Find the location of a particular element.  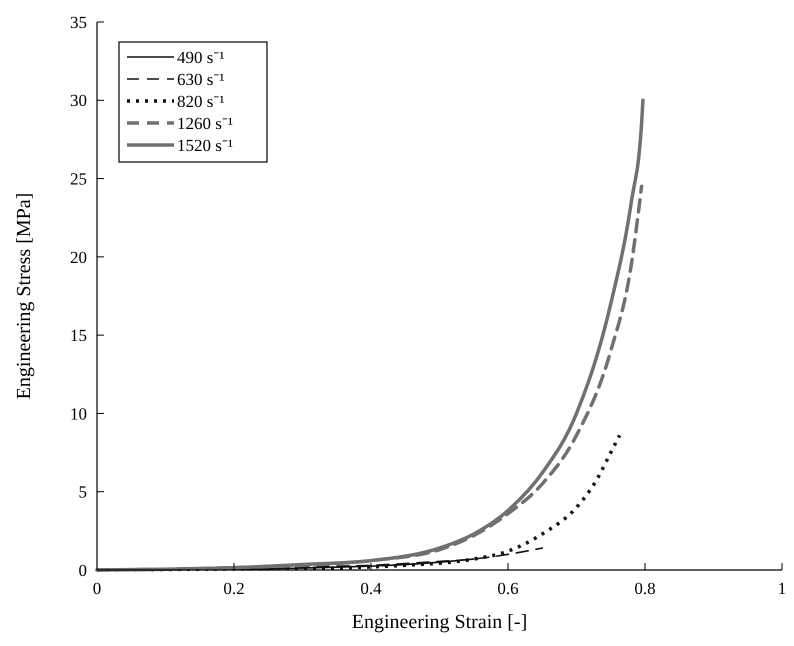

x-axis-title: Engineering Strain [-] is located at coordinates (440, 622).